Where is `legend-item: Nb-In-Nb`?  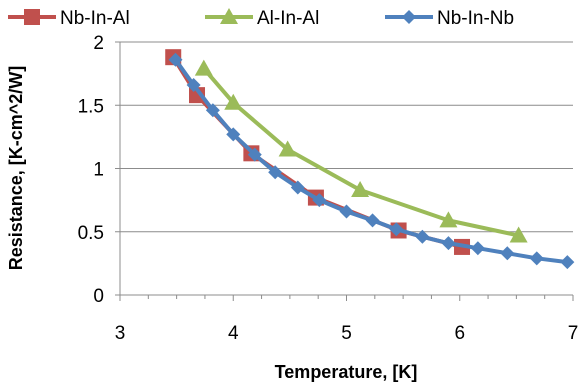
legend-item: Nb-In-Nb is located at coordinates (449, 18).